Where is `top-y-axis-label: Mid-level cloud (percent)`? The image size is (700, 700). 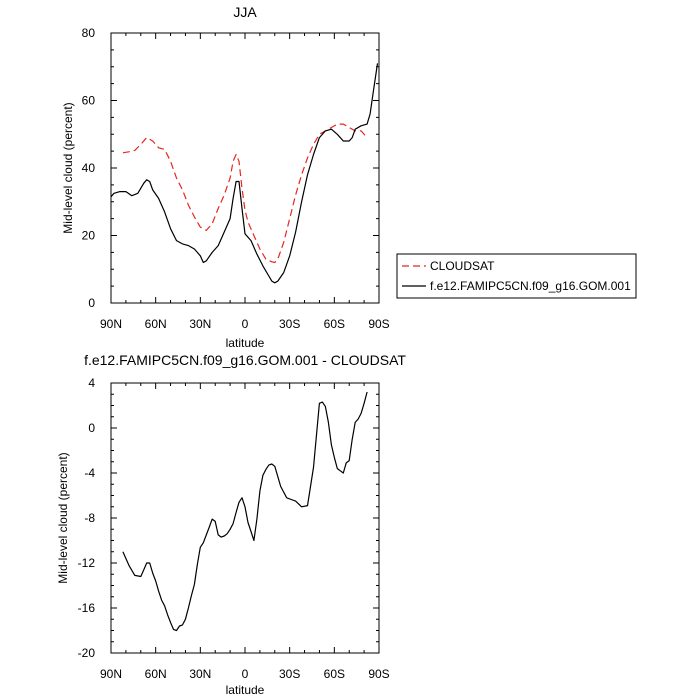 top-y-axis-label: Mid-level cloud (percent) is located at coordinates (68, 167).